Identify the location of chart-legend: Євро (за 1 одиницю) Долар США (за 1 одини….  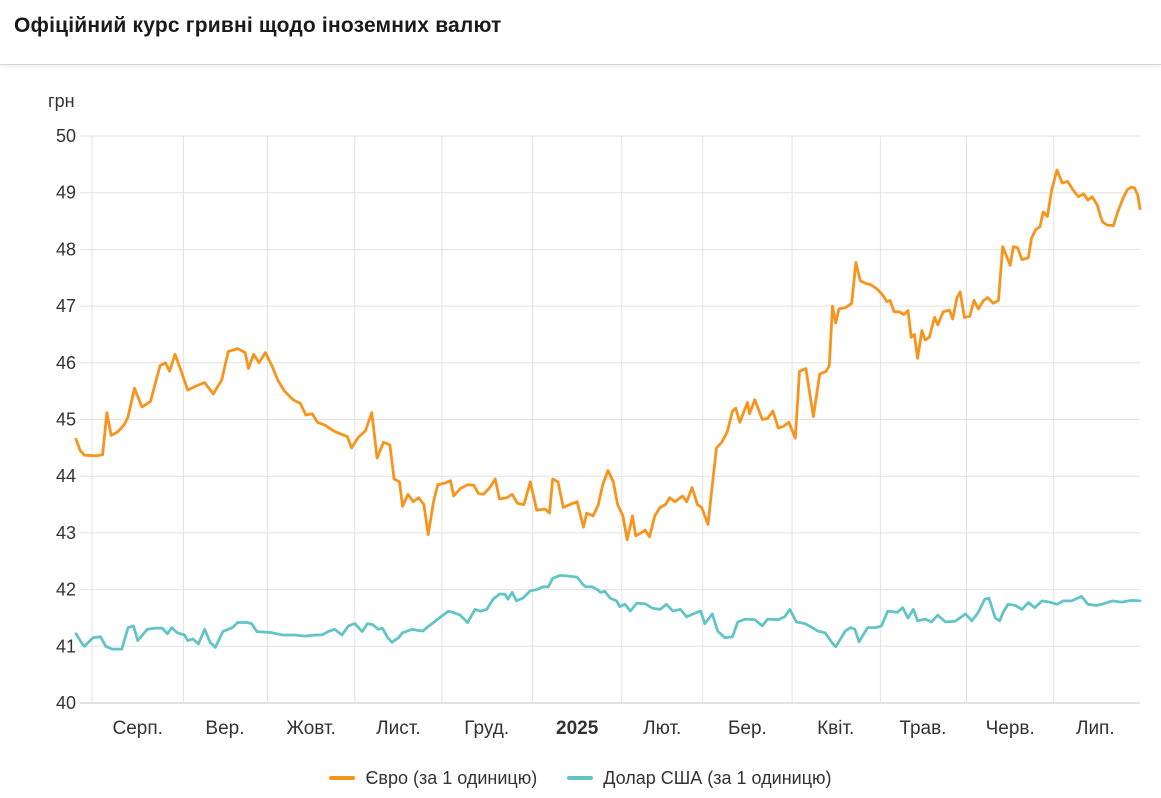
(580, 778).